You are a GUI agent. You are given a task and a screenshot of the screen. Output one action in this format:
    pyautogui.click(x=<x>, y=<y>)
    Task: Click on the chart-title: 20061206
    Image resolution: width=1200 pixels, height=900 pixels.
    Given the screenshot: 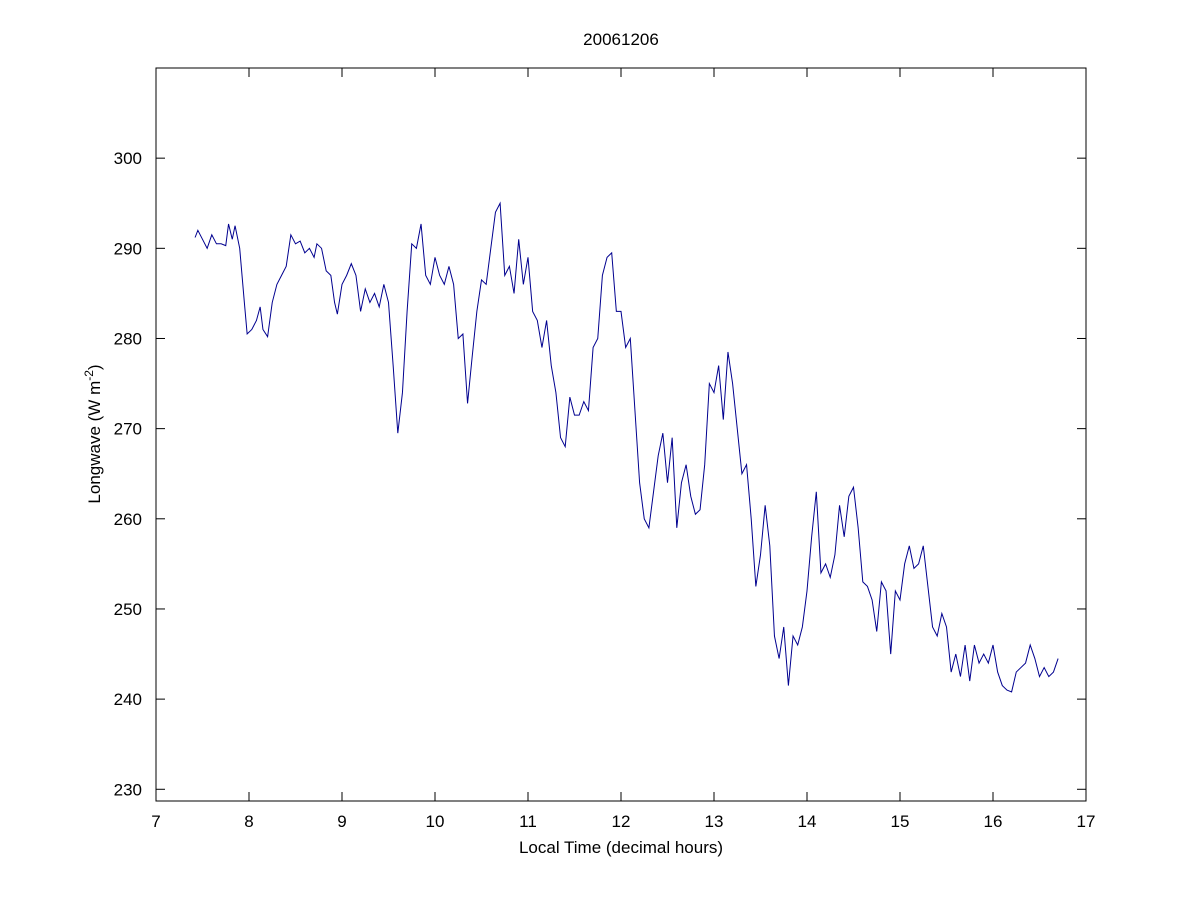 What is the action you would take?
    pyautogui.click(x=621, y=39)
    